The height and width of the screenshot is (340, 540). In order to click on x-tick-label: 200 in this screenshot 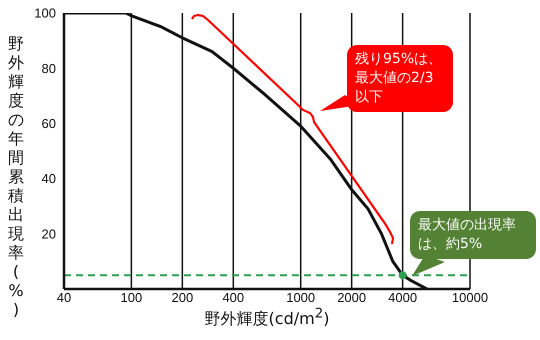, I will do `click(182, 298)`.